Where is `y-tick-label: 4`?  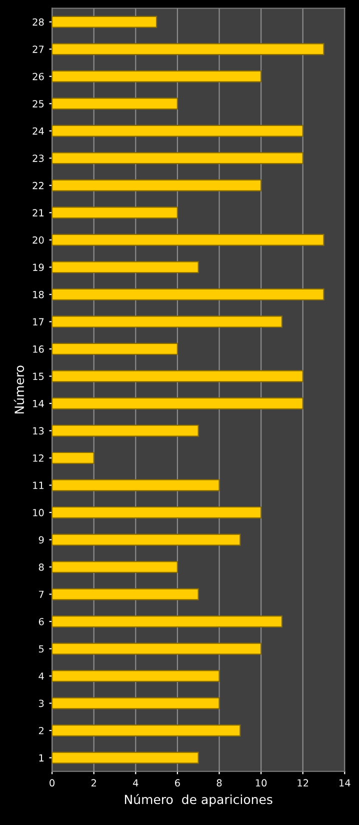 y-tick-label: 4 is located at coordinates (41, 676).